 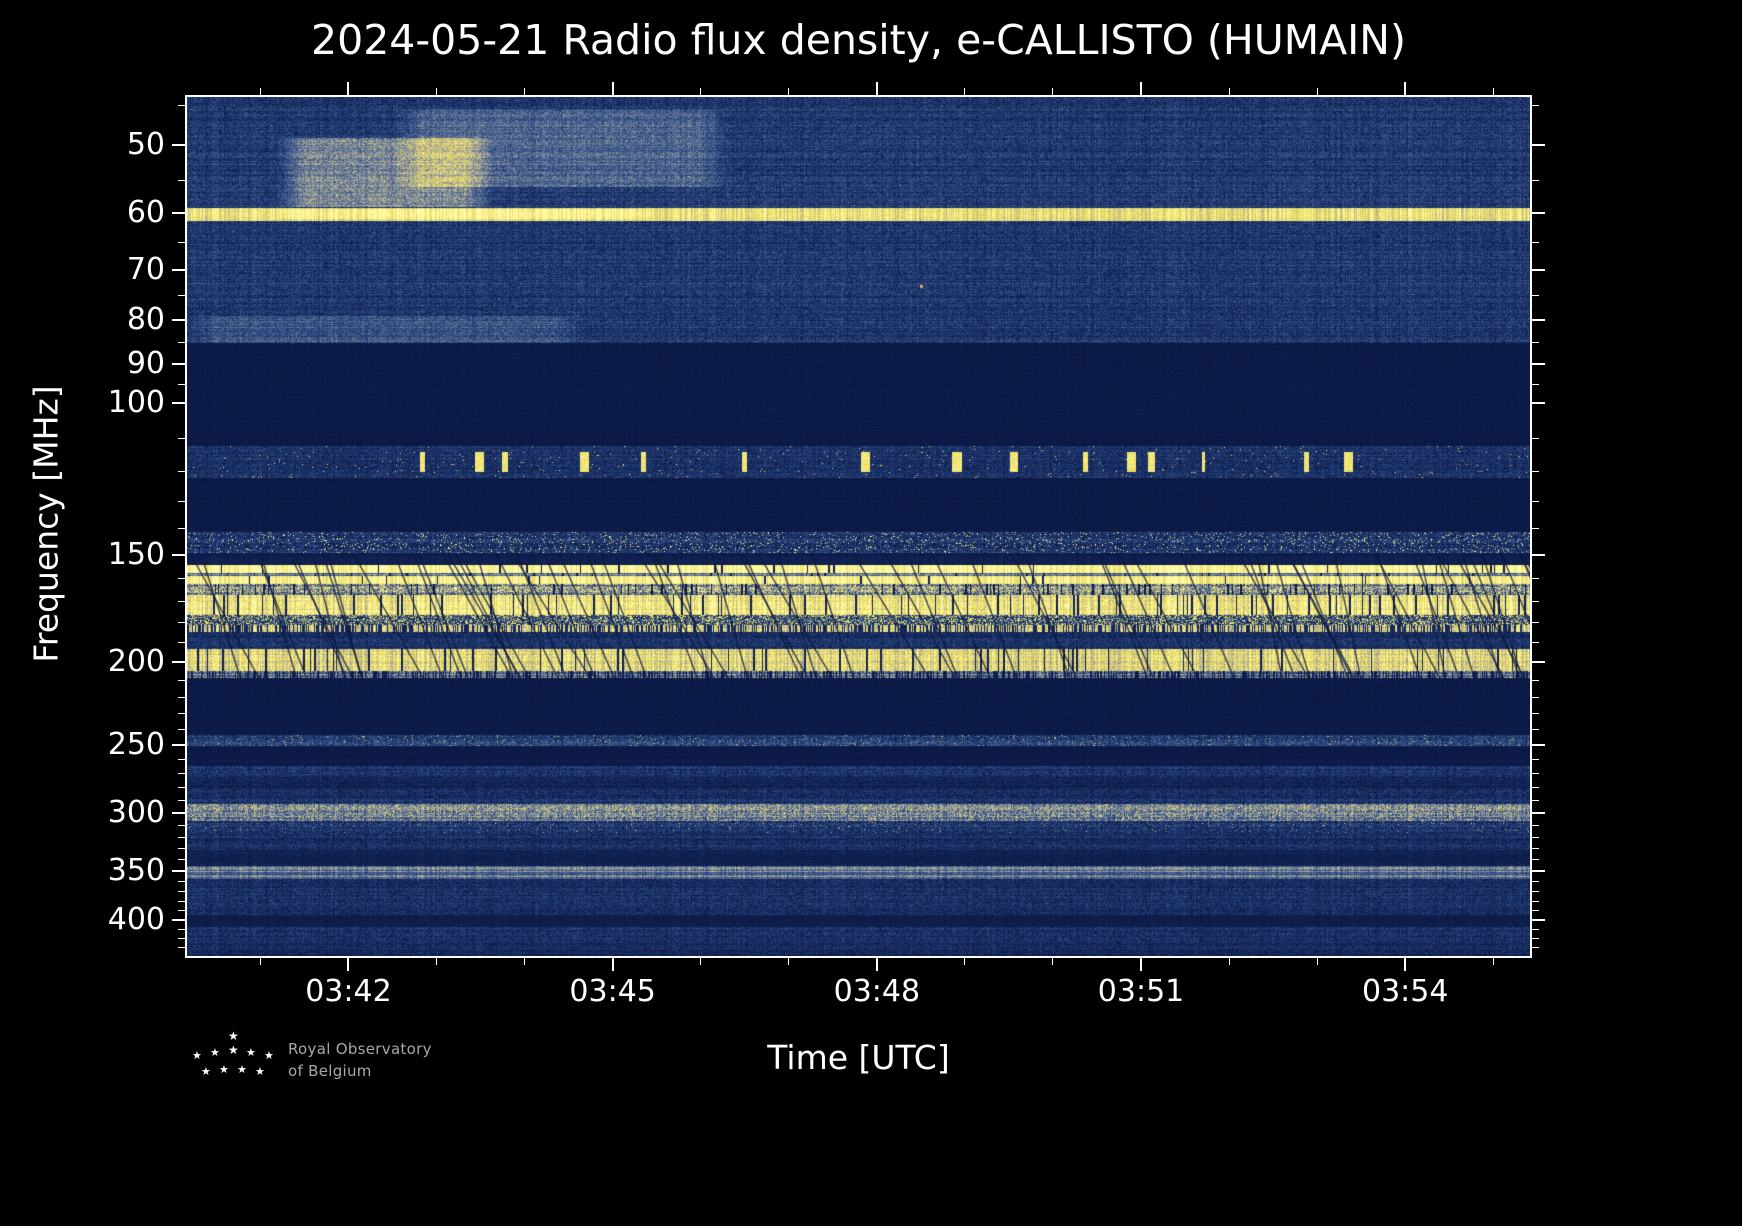 I want to click on y-tick-label: 150, so click(x=136, y=554).